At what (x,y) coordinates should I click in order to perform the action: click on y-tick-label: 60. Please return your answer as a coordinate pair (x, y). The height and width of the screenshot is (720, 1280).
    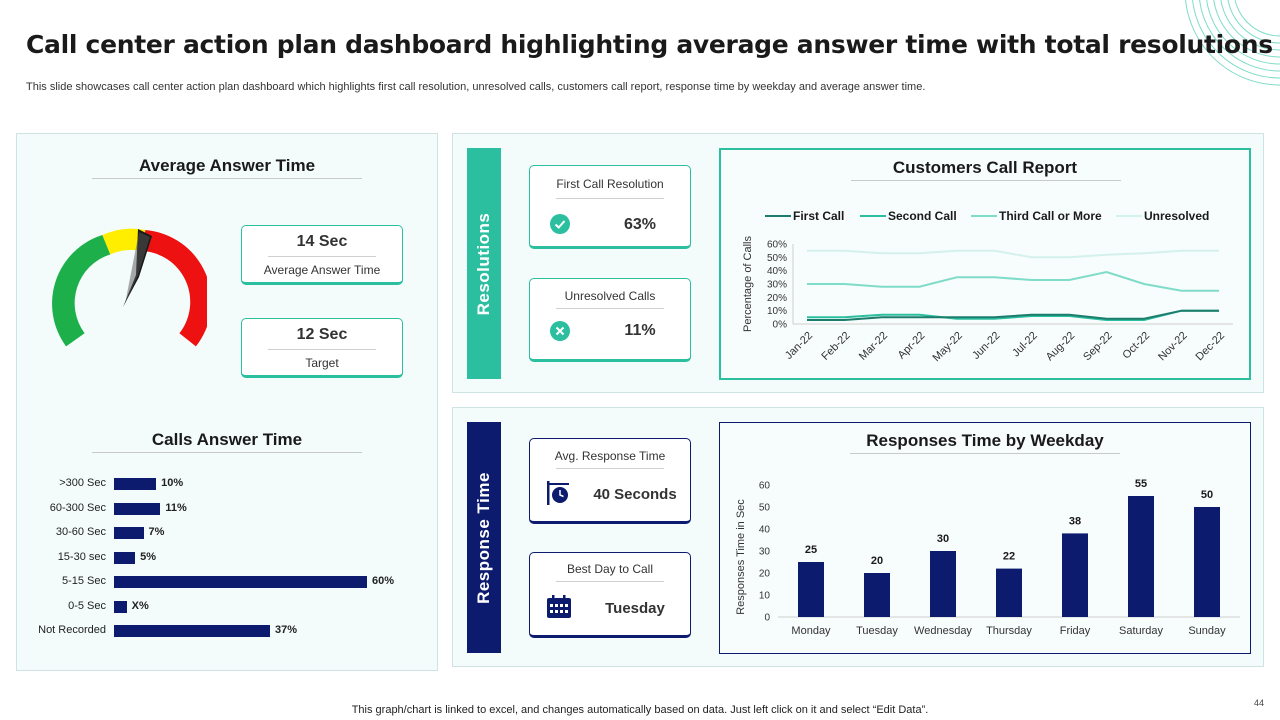
    Looking at the image, I should click on (765, 486).